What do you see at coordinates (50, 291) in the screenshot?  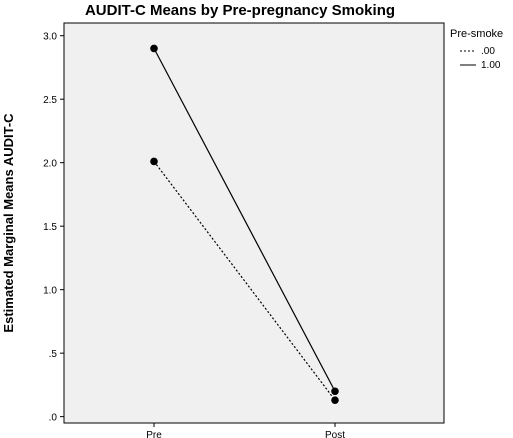 I see `y-tick-label: 1.0` at bounding box center [50, 291].